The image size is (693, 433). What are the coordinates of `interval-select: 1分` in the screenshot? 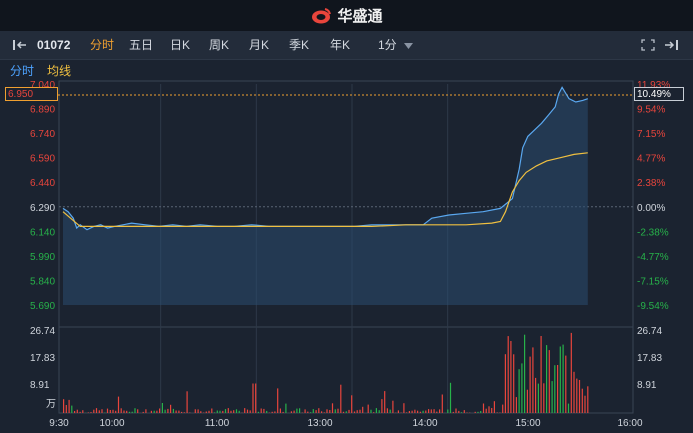 It's located at (396, 45).